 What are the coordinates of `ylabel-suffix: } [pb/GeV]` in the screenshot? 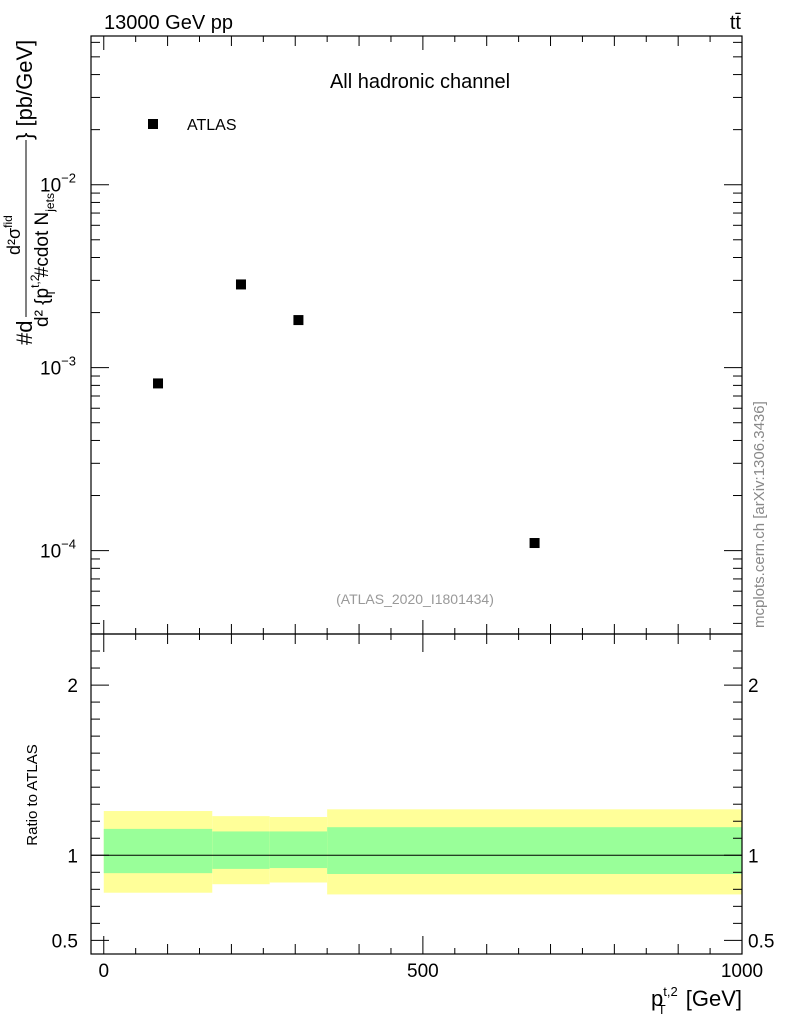 It's located at (24, 90).